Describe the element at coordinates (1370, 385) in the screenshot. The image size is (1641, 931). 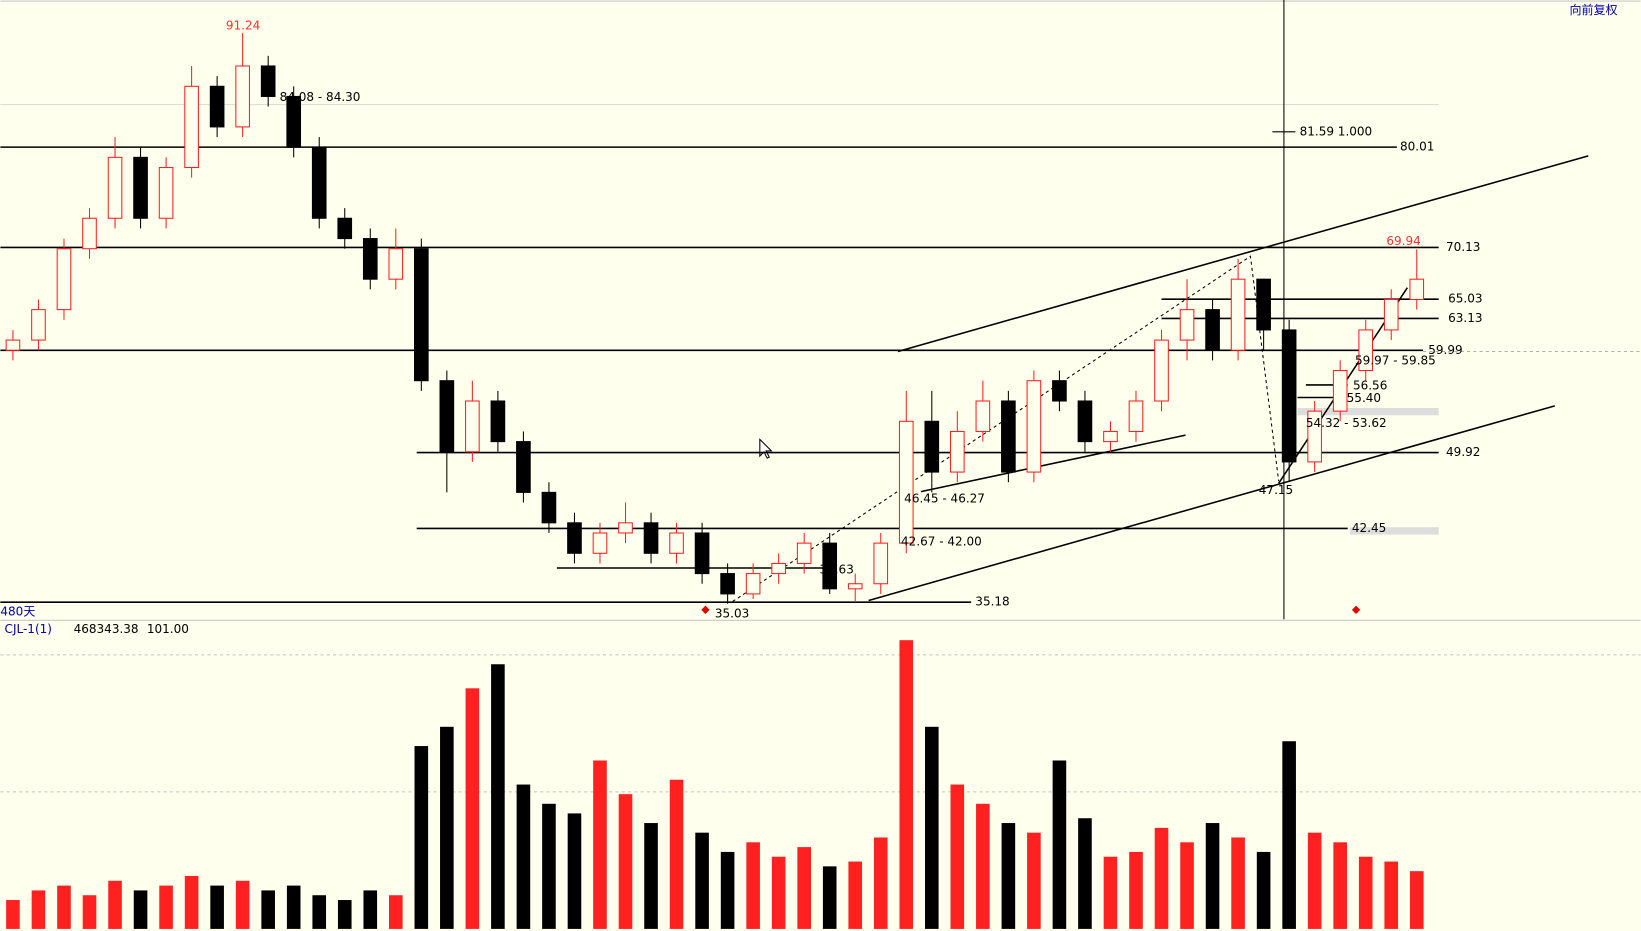
I see `annotation: 56.56` at that location.